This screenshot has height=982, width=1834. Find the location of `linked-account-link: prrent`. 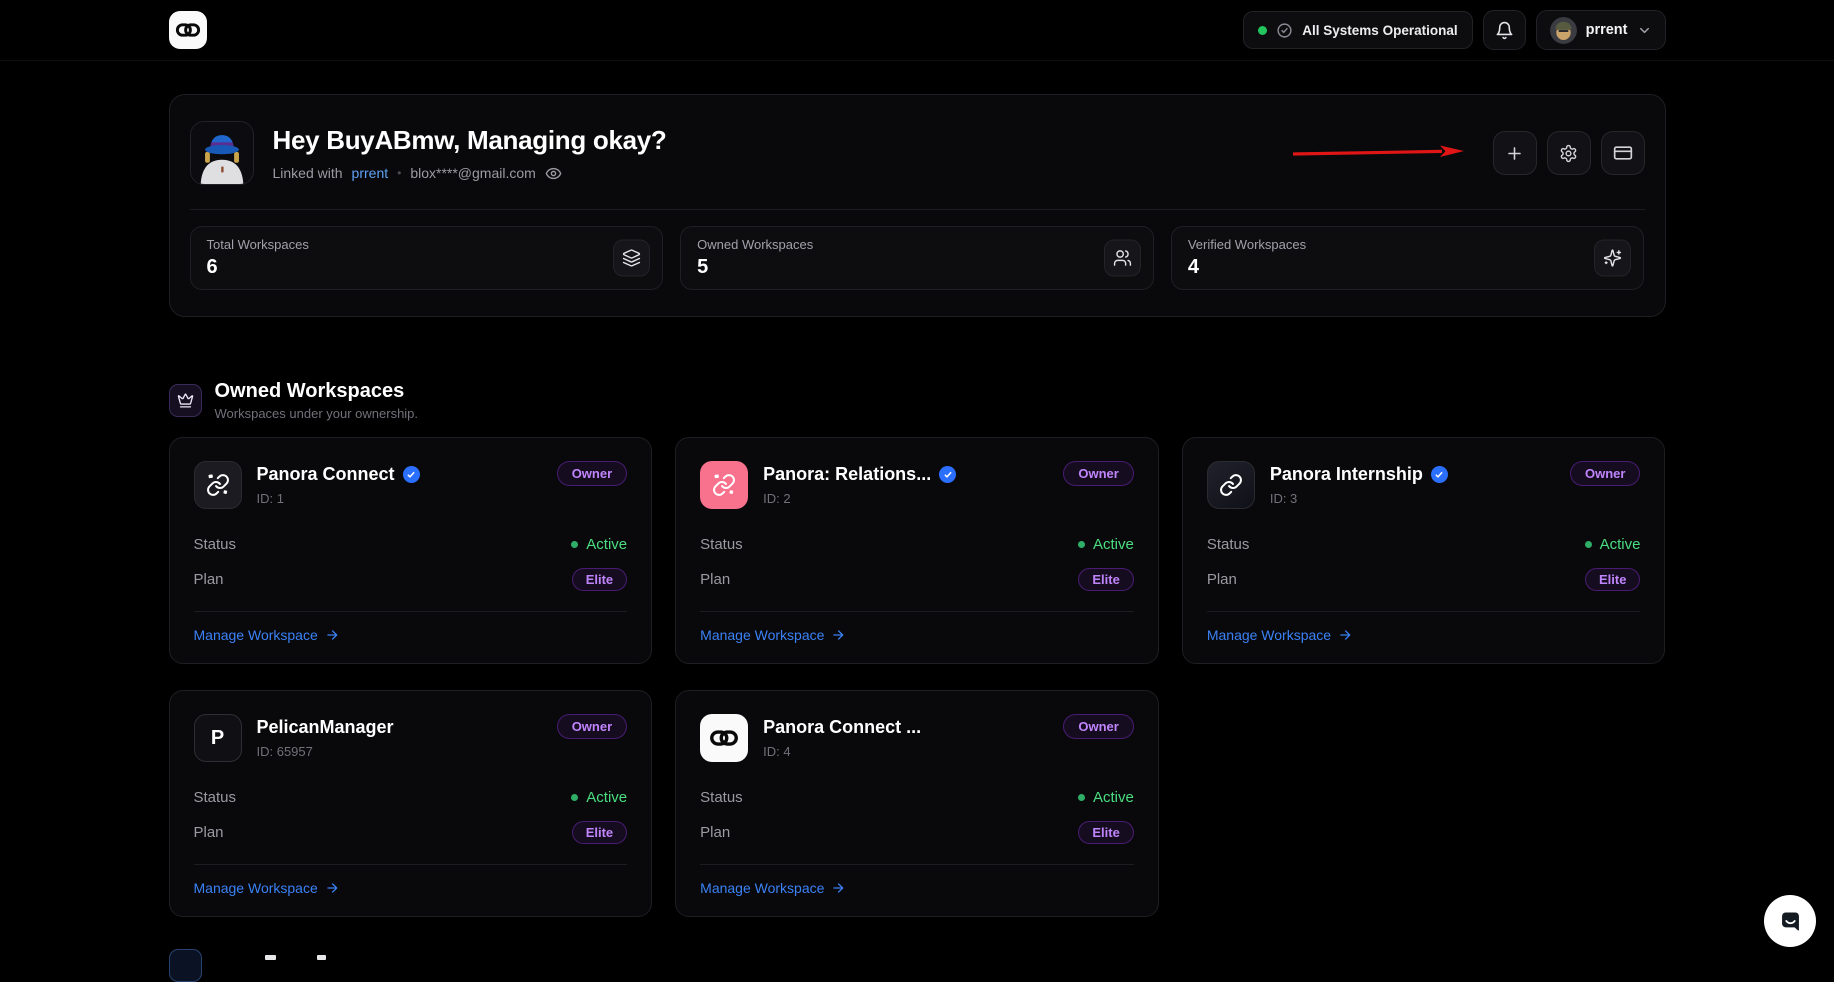

linked-account-link: prrent is located at coordinates (370, 173).